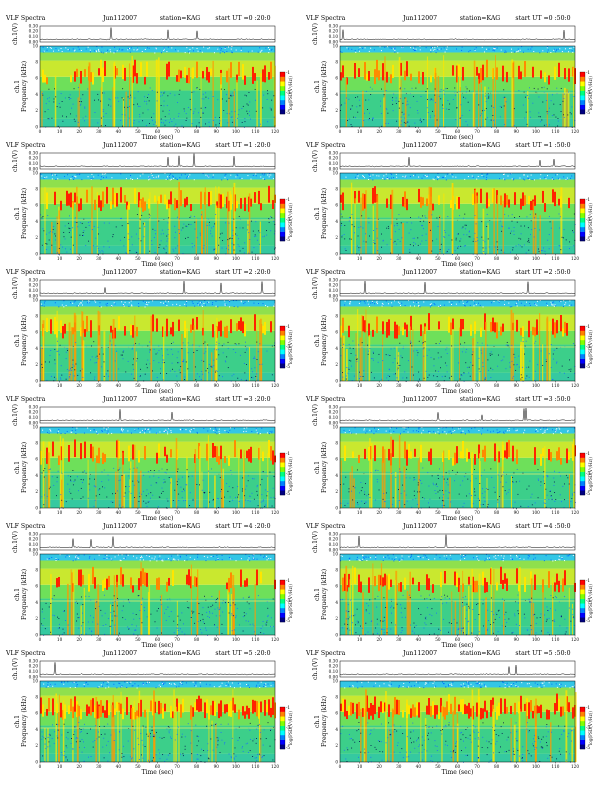 The image size is (612, 792). What do you see at coordinates (177, 131) in the screenshot?
I see `time-tick-label: 70` at bounding box center [177, 131].